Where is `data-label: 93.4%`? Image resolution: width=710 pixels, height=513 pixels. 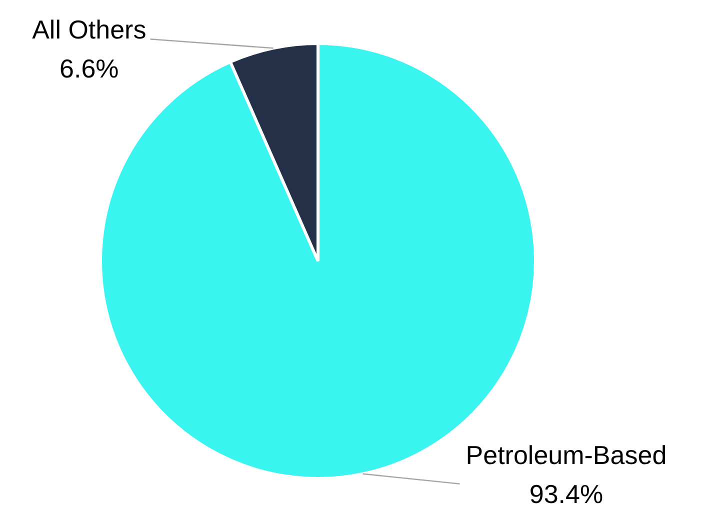
data-label: 93.4% is located at coordinates (566, 494).